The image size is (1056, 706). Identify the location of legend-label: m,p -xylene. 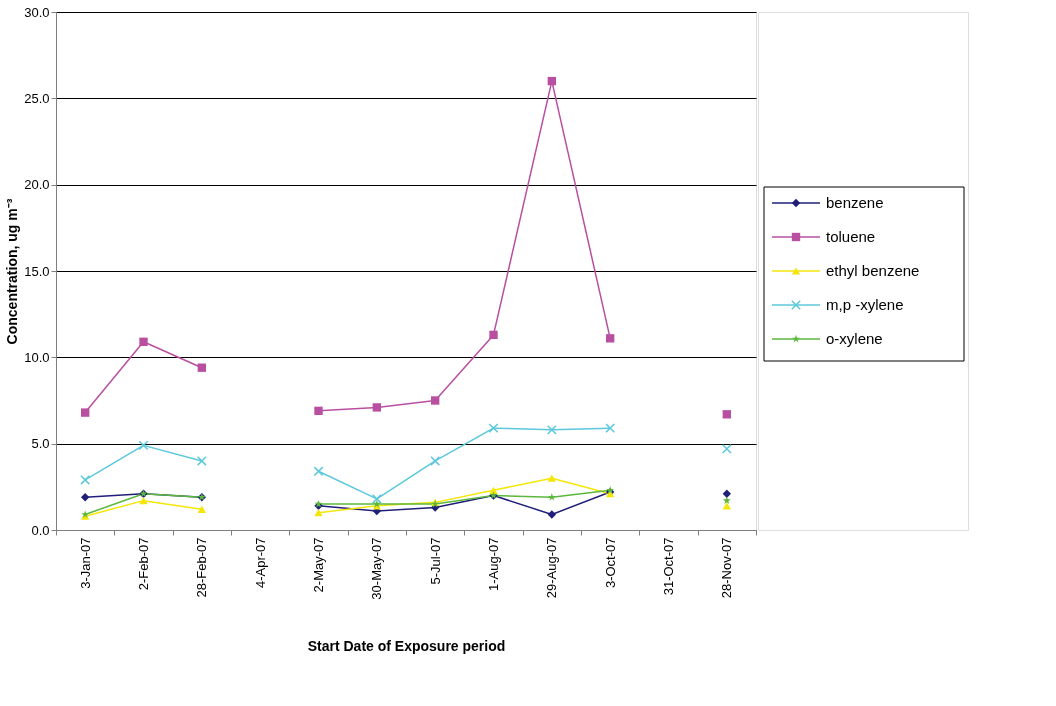
(865, 304).